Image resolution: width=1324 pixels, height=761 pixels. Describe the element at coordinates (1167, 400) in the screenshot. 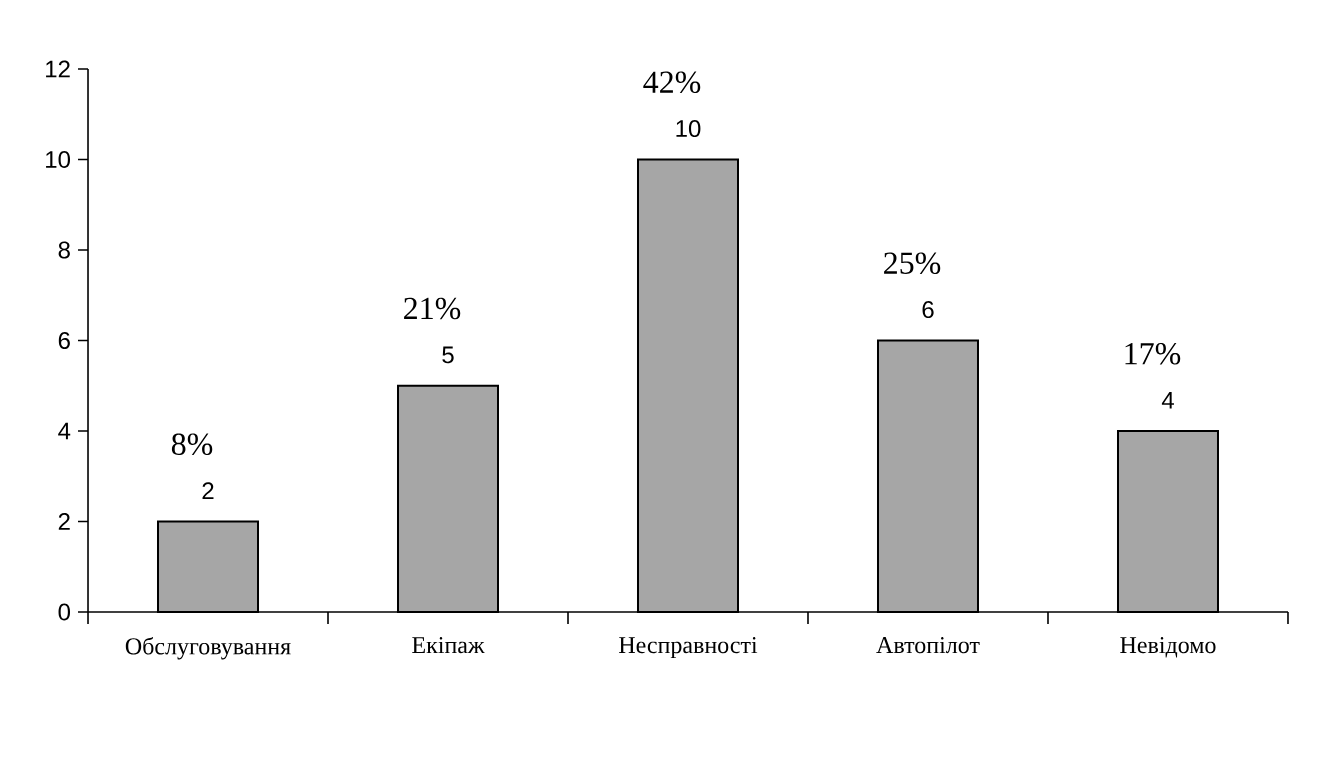

I see `data-label: 4` at that location.